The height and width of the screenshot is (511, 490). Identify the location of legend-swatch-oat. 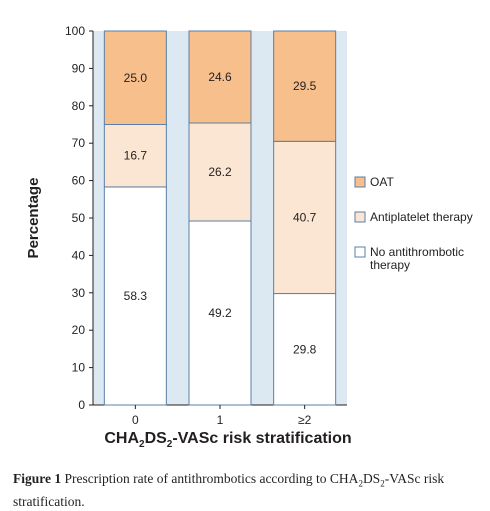
(360, 182).